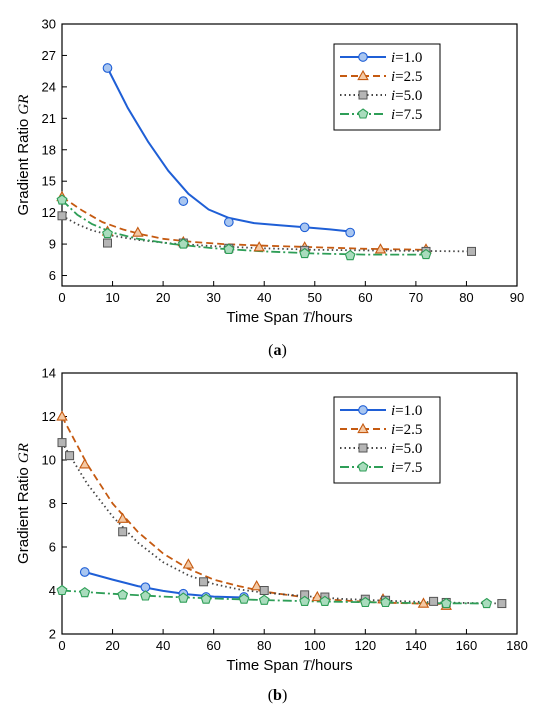  I want to click on legend-a: i=1.0 i=2.5 i=5.0 i=7.5, so click(387, 87).